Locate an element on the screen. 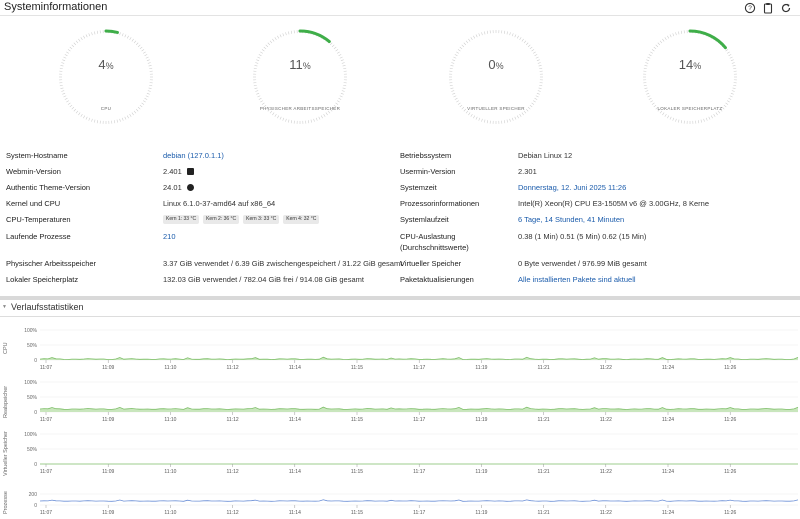 This screenshot has width=800, height=519. system-time-label: Systemzeit is located at coordinates (418, 187).